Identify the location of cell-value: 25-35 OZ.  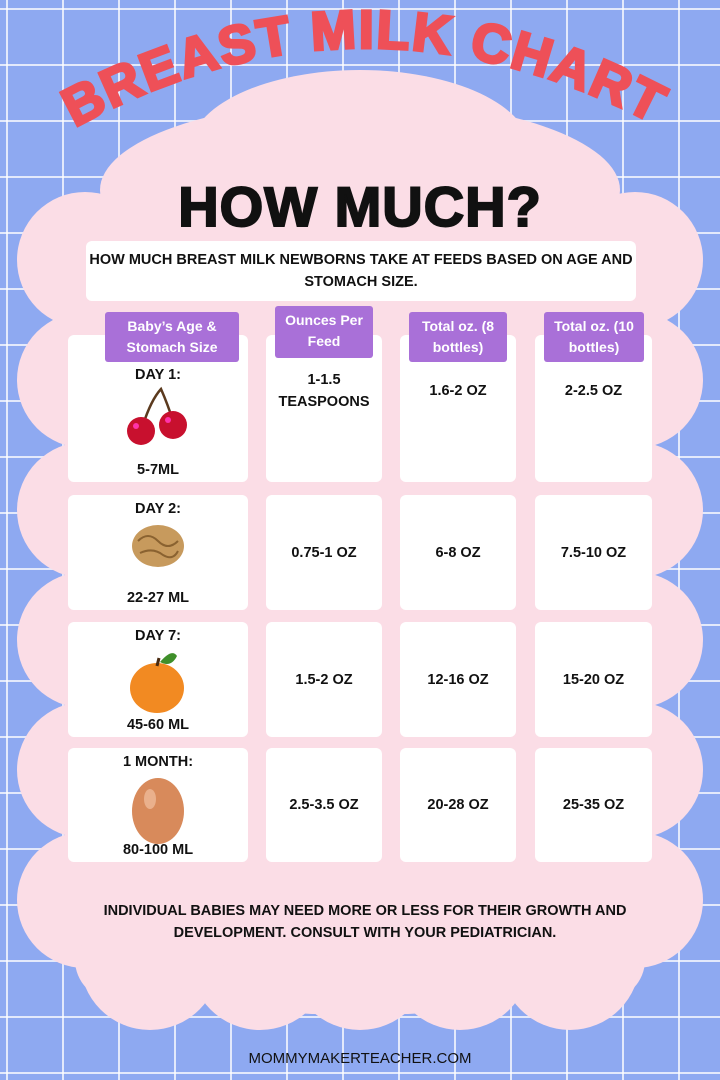
(593, 805).